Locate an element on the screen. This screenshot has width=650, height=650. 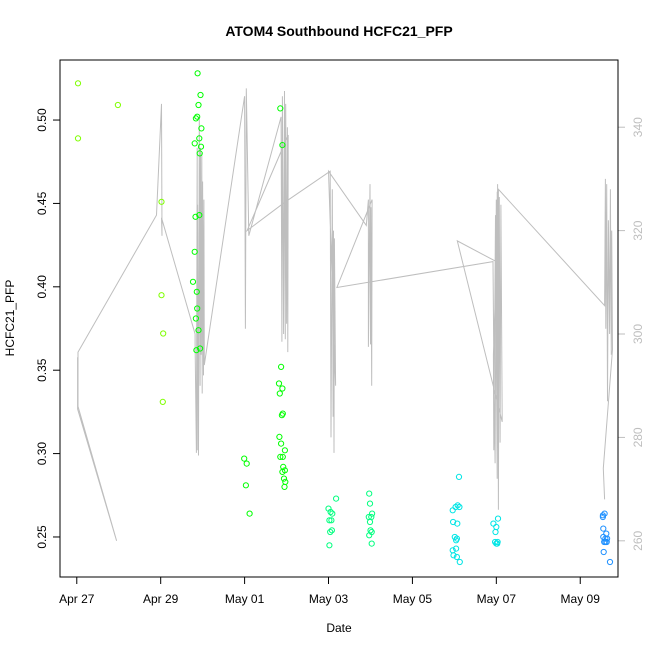
x-tick-label: May 09 is located at coordinates (581, 599).